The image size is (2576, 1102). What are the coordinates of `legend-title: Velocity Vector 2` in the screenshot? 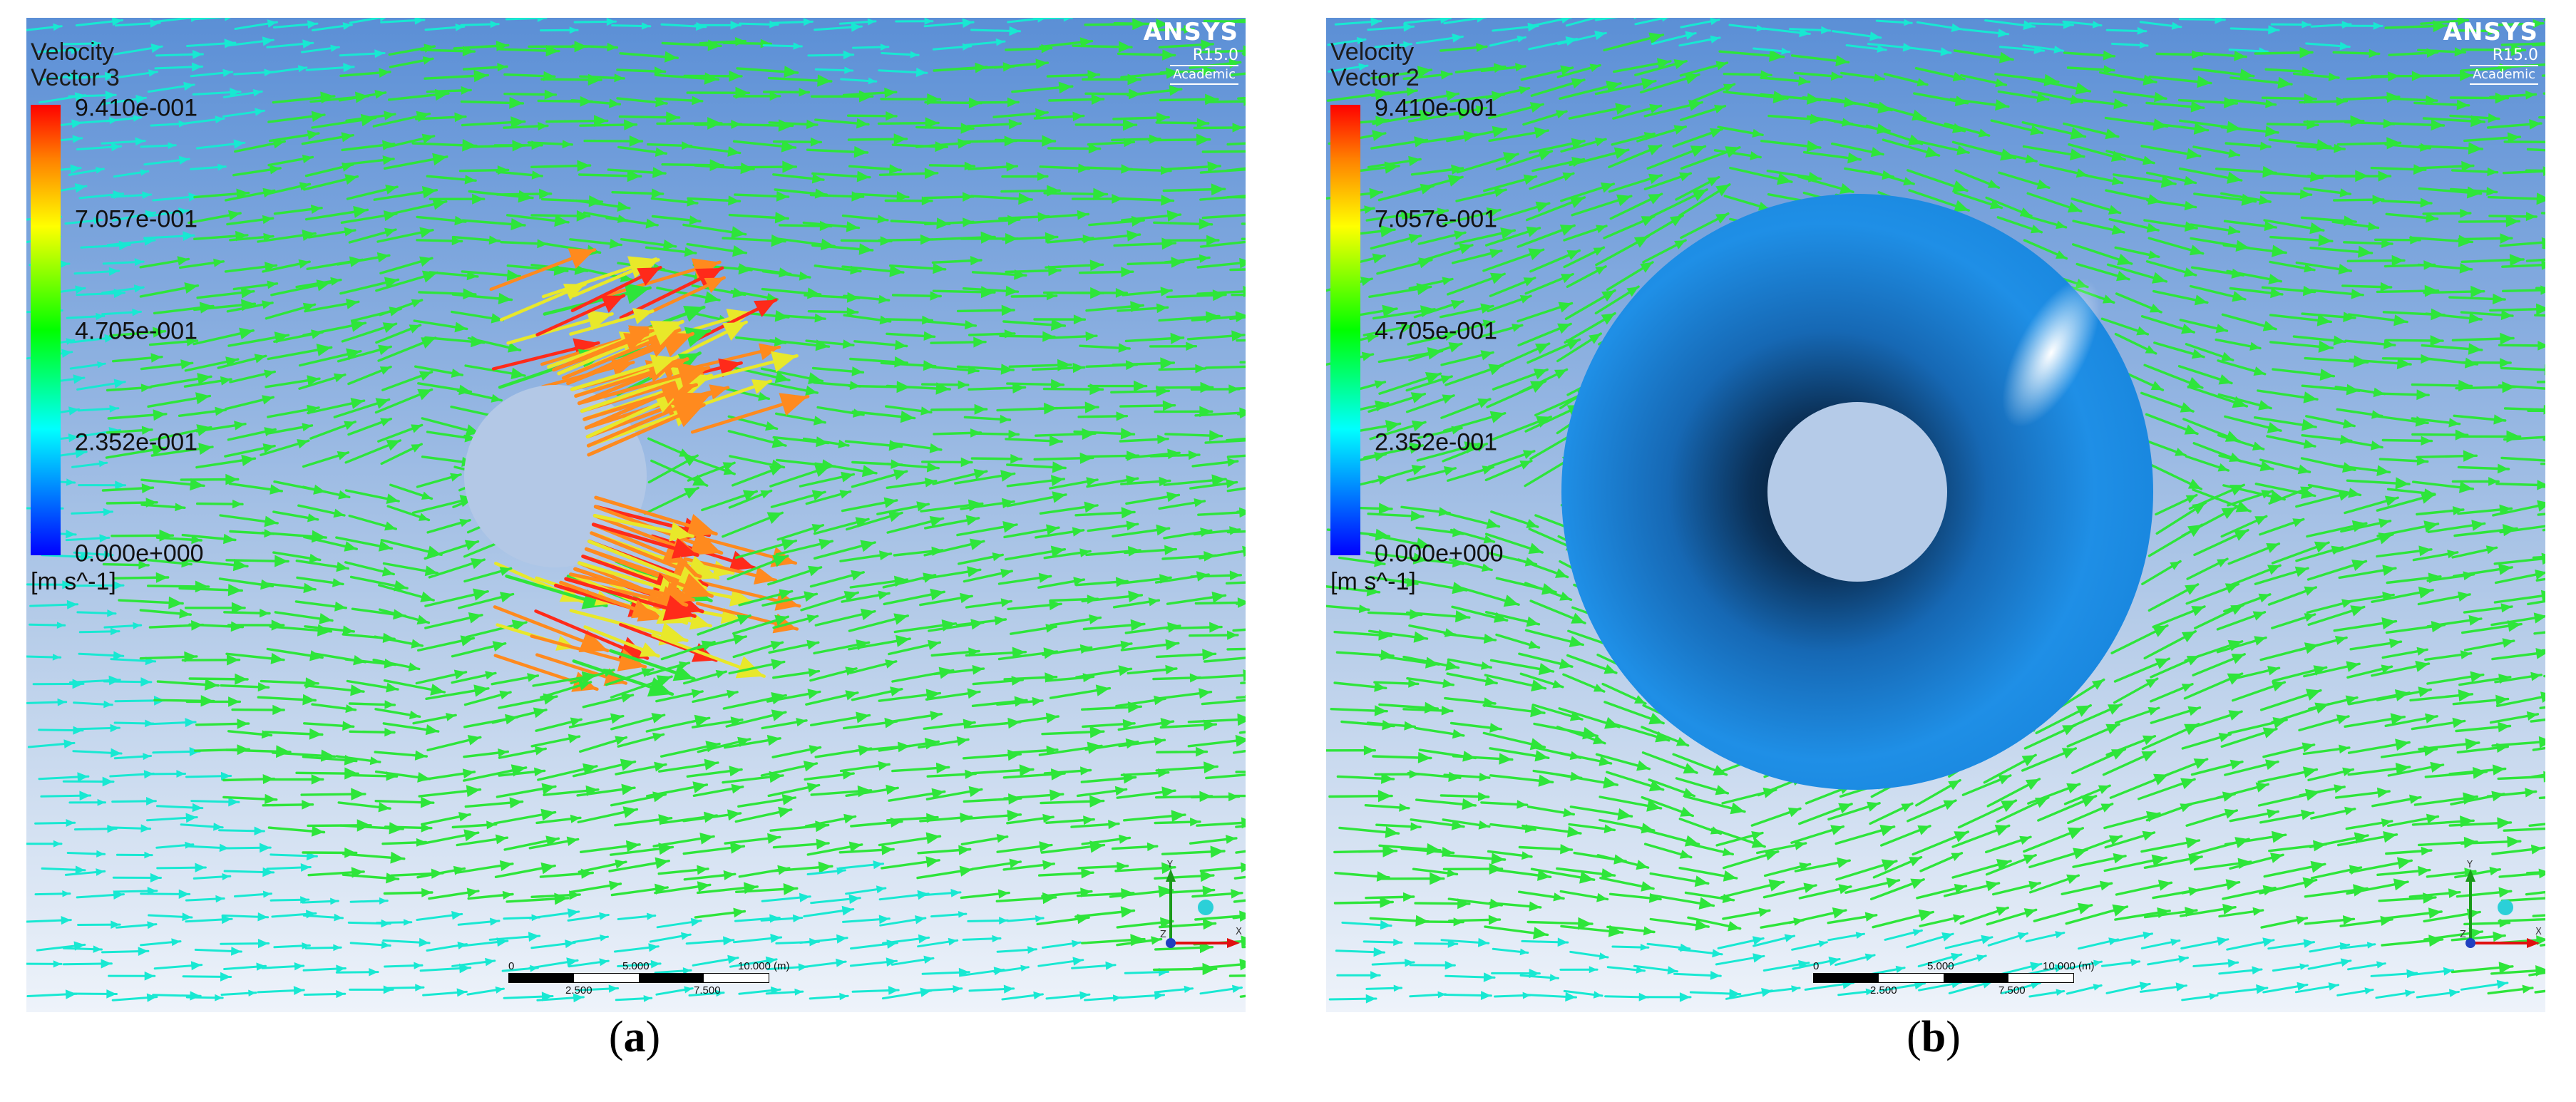 It's located at (1375, 65).